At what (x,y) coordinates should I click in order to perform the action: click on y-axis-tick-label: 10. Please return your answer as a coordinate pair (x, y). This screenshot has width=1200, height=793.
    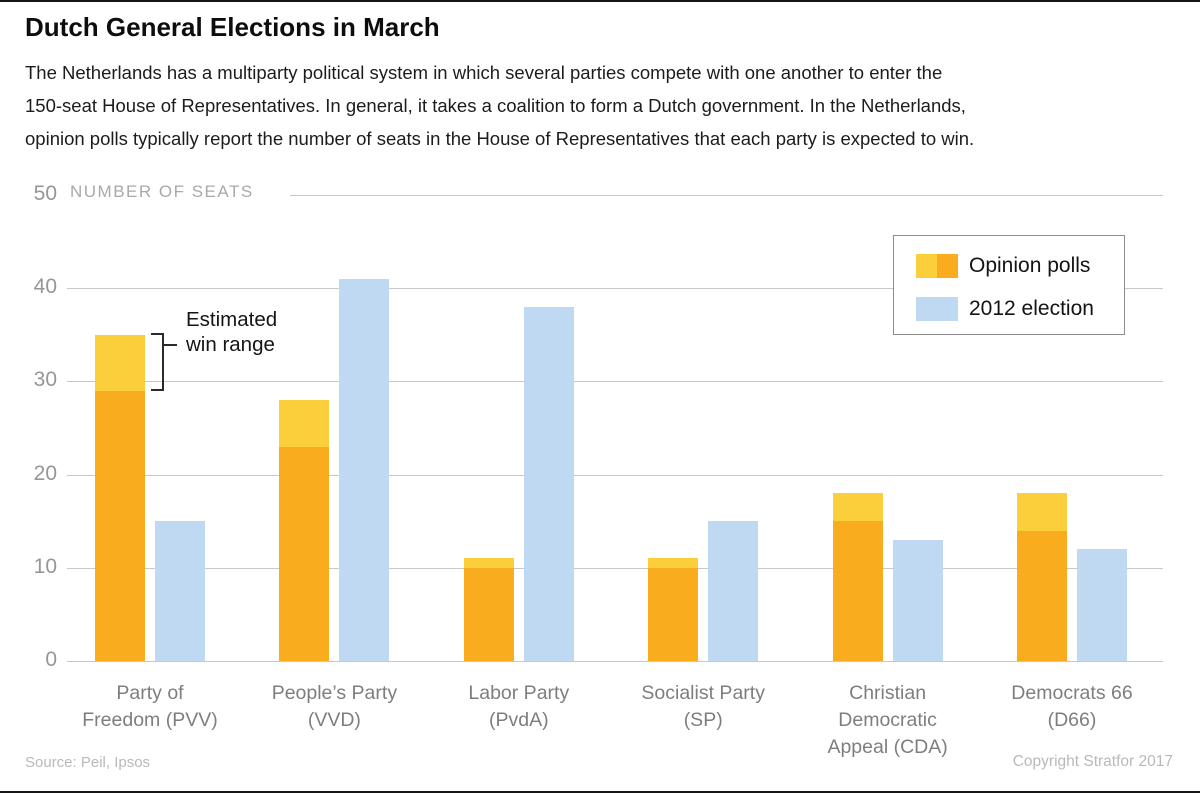
    Looking at the image, I should click on (45, 566).